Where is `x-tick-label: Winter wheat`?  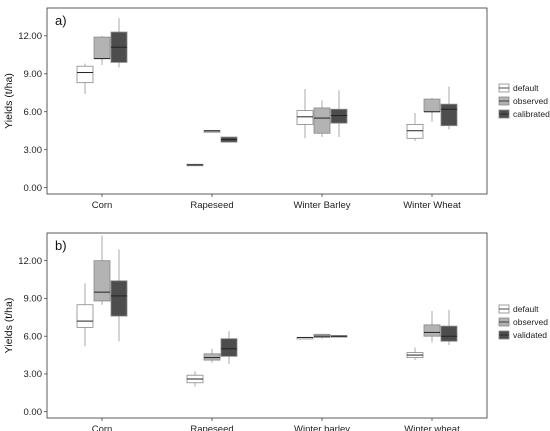
x-tick-label: Winter wheat is located at coordinates (432, 427).